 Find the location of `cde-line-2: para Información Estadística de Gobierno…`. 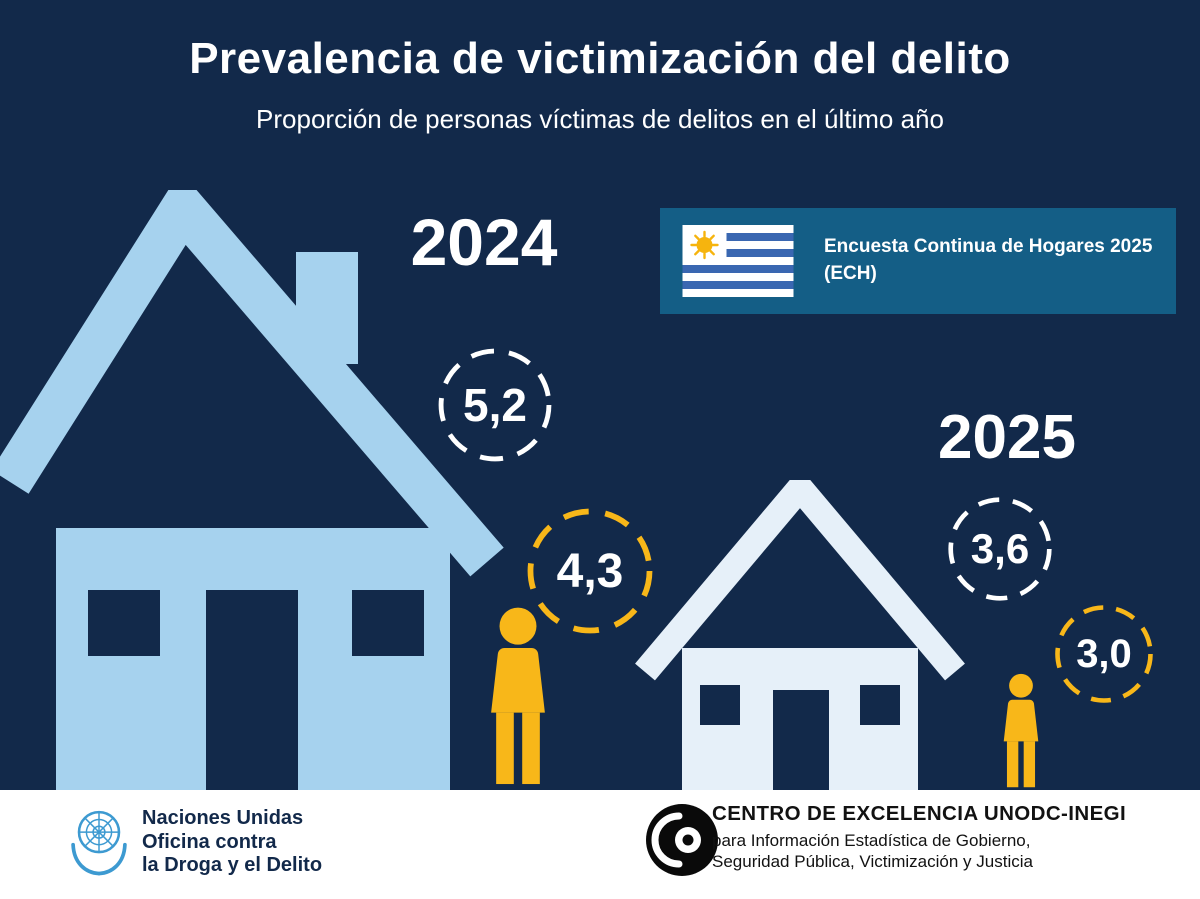

cde-line-2: para Información Estadística de Gobierno… is located at coordinates (871, 840).